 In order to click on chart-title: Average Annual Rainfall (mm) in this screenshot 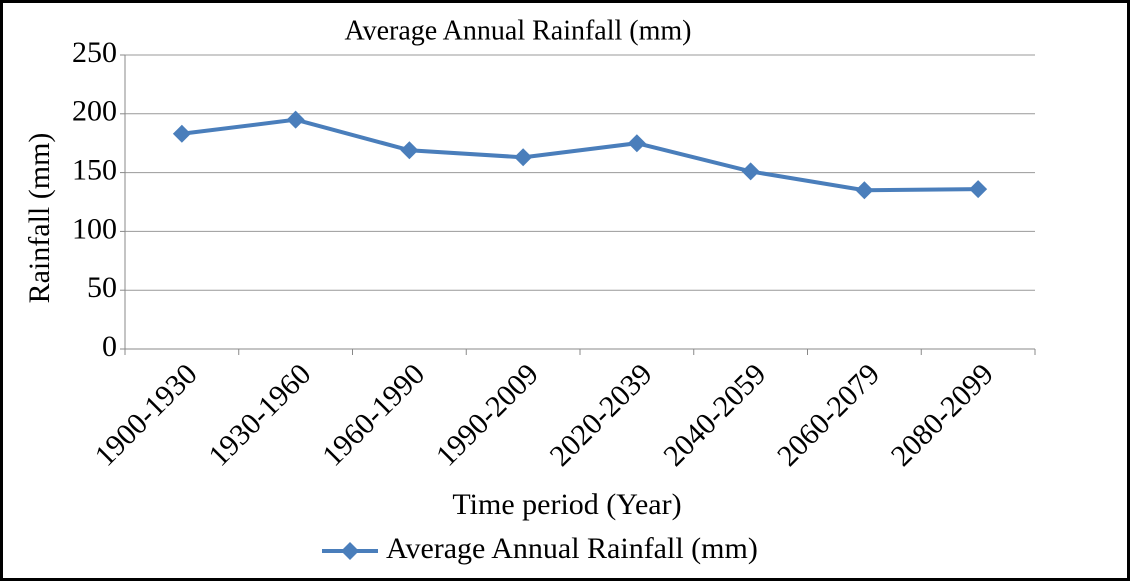, I will do `click(517, 30)`.